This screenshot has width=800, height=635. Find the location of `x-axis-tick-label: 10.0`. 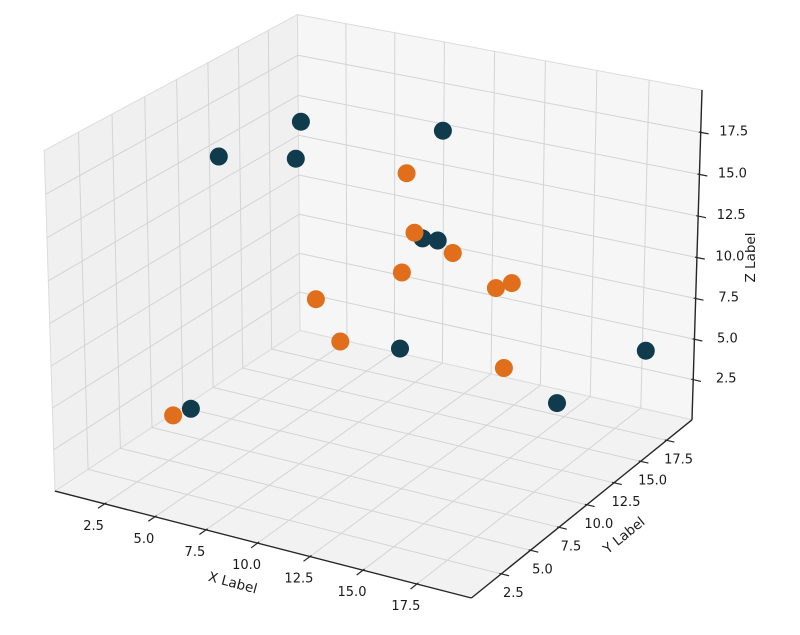

x-axis-tick-label: 10.0 is located at coordinates (246, 565).